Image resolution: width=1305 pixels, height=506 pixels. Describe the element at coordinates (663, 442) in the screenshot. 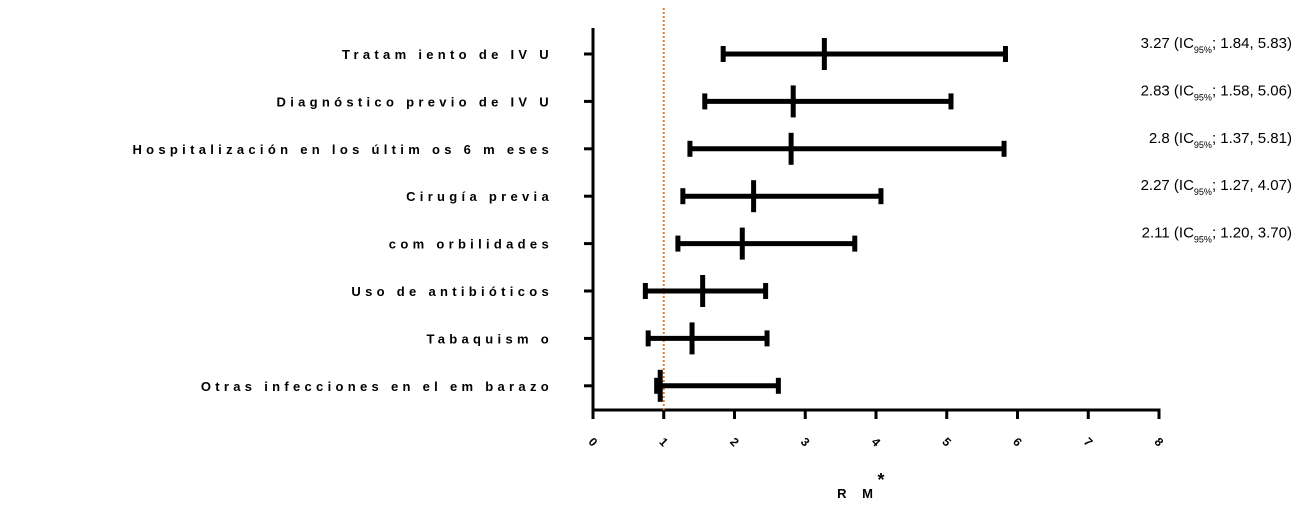

I see `x-tick-label: 1` at that location.